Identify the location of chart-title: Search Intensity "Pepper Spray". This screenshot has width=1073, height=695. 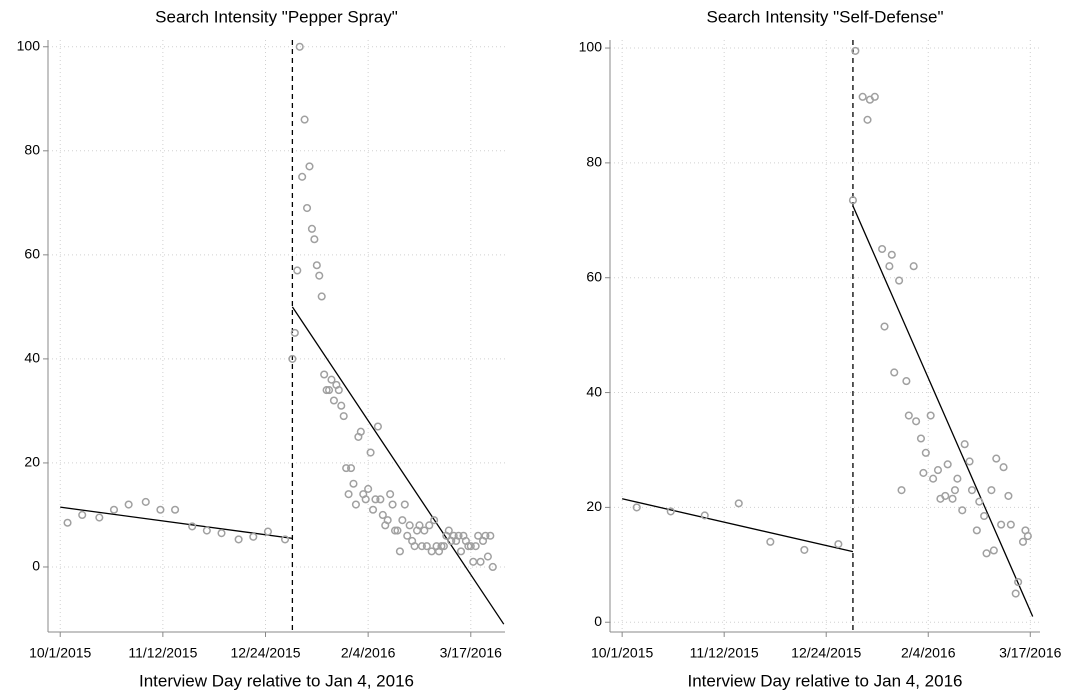
(276, 16).